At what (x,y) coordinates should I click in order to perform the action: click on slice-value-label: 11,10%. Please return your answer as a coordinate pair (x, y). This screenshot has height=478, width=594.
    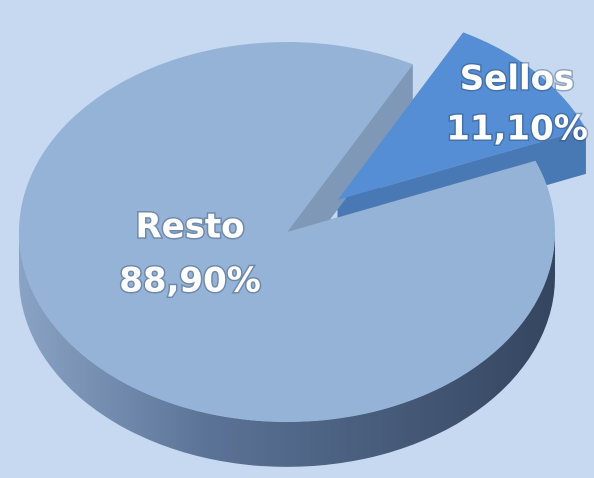
    Looking at the image, I should click on (517, 129).